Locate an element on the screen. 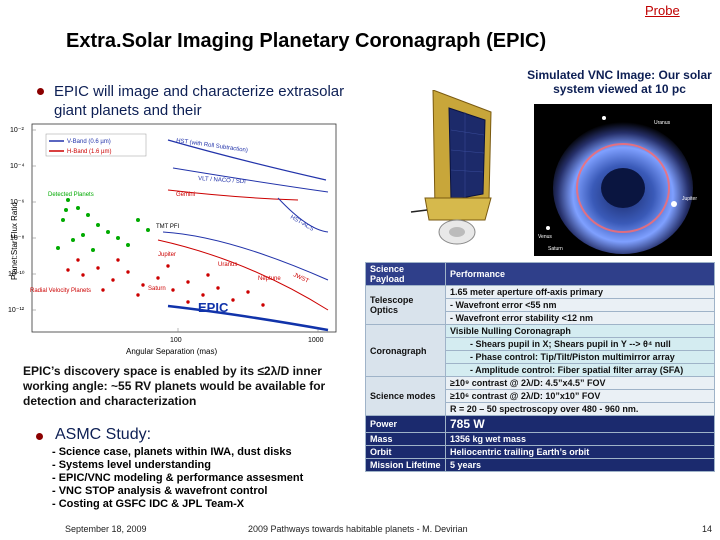 The width and height of the screenshot is (720, 540). row-value: Heliocentric trailing Earth’s orbit is located at coordinates (580, 452).